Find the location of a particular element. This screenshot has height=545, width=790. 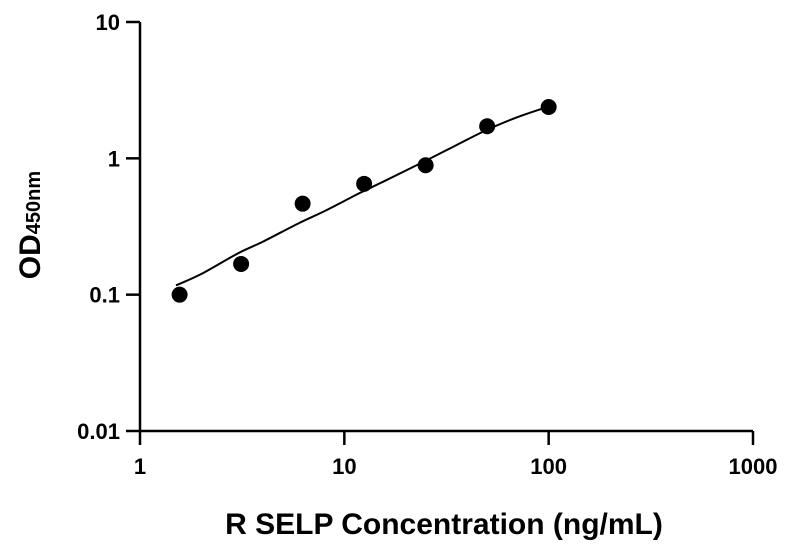

x-tick-label: 10 is located at coordinates (344, 466).